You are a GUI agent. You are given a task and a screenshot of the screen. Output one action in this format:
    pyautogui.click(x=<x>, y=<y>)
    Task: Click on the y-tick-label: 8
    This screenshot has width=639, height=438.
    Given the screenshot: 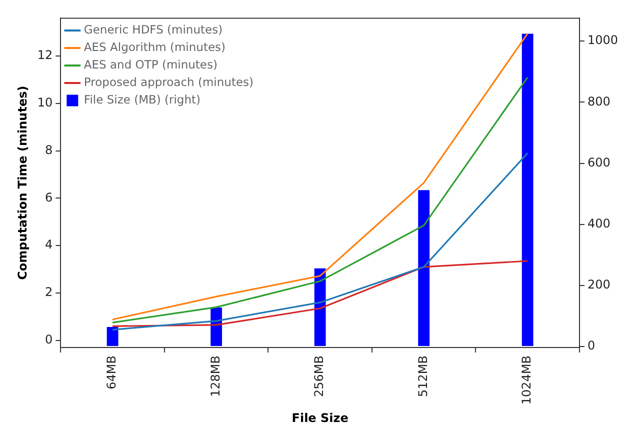 What is the action you would take?
    pyautogui.click(x=49, y=149)
    